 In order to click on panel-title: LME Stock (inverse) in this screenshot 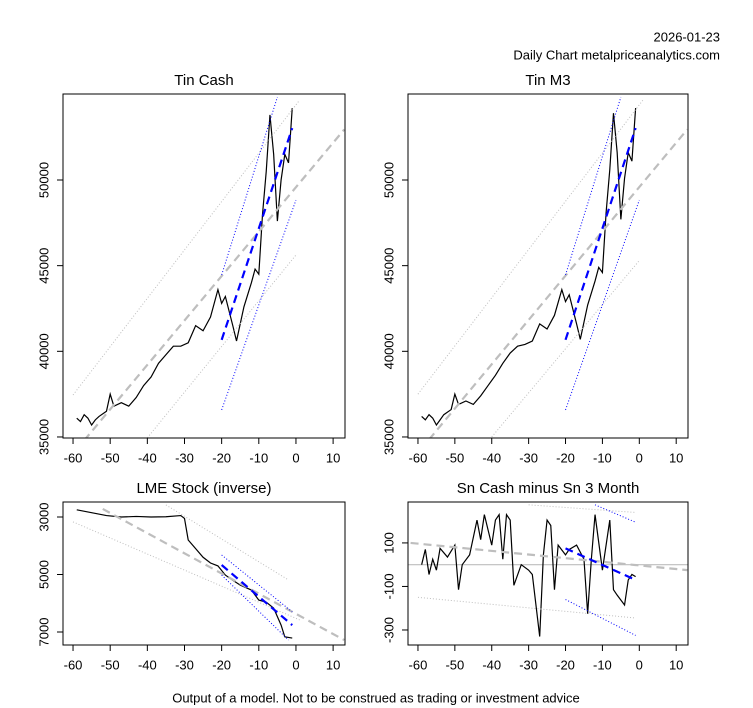, I will do `click(203, 488)`.